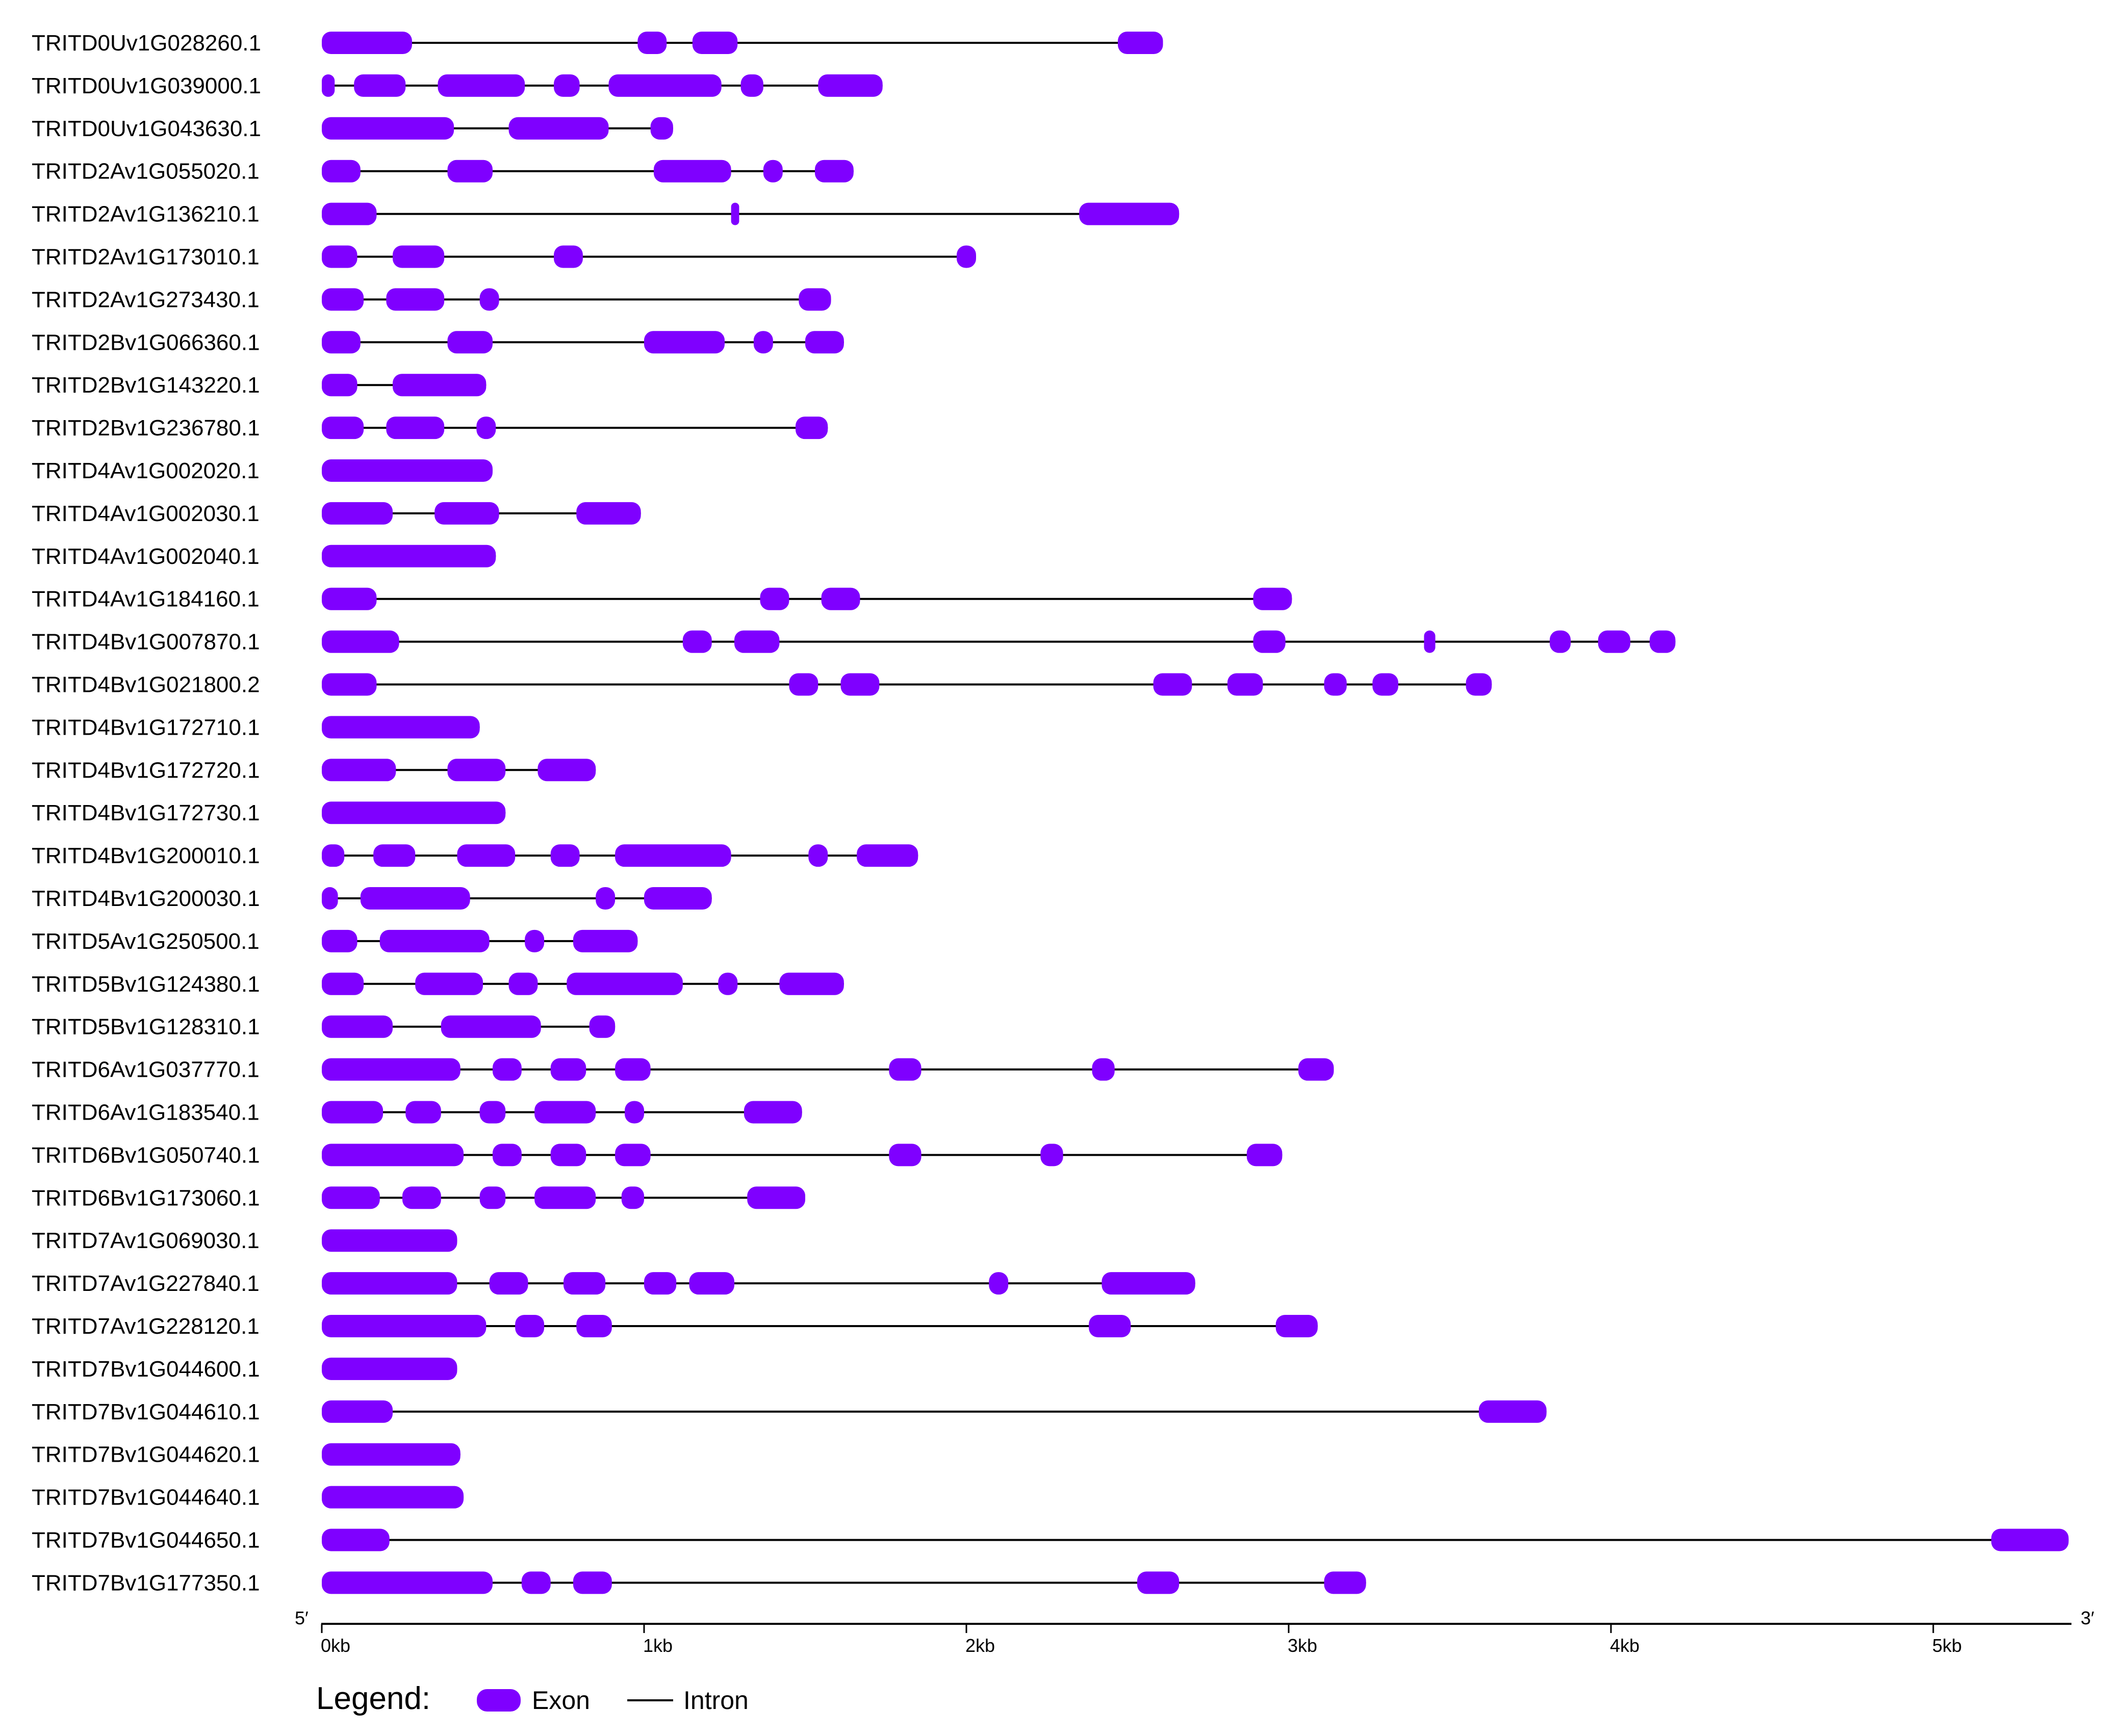 This screenshot has height=1736, width=2125. I want to click on gene-label: TRITD7Bv1G044650.1, so click(146, 1541).